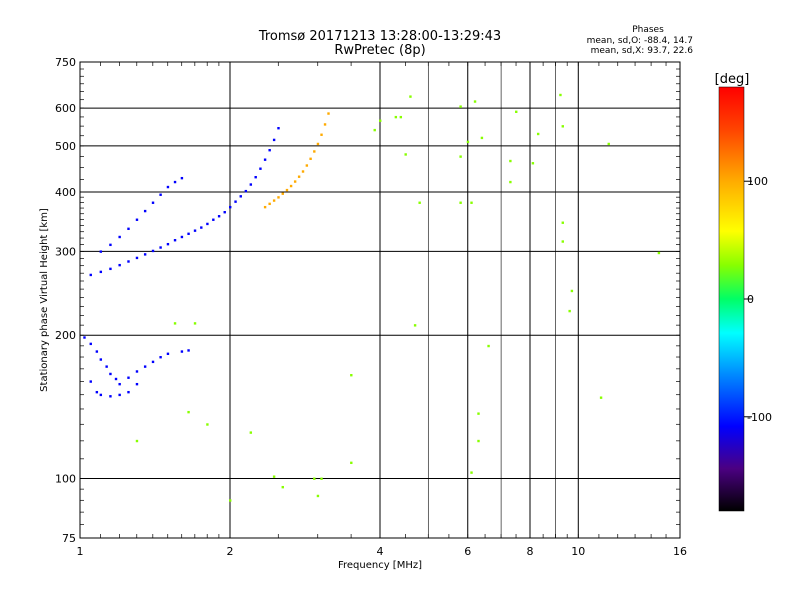  I want to click on chart-subtitle: RwPretec (8p), so click(379, 50).